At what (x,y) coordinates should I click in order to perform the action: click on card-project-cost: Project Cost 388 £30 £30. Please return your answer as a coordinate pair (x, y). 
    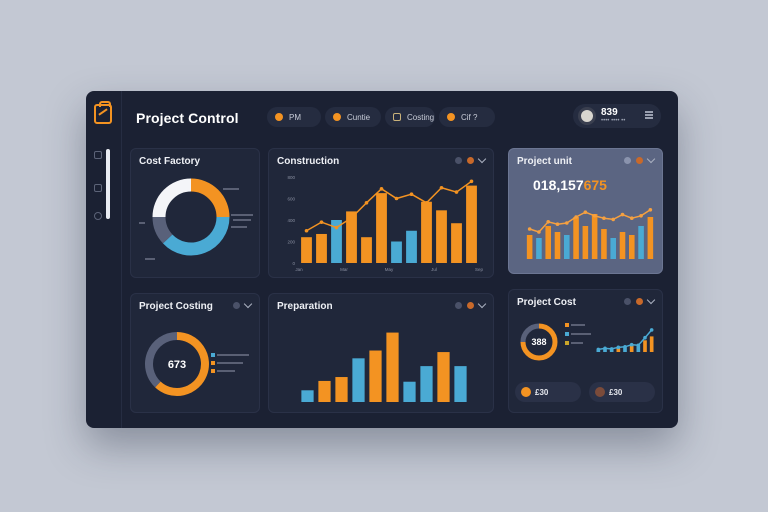
    Looking at the image, I should click on (585, 351).